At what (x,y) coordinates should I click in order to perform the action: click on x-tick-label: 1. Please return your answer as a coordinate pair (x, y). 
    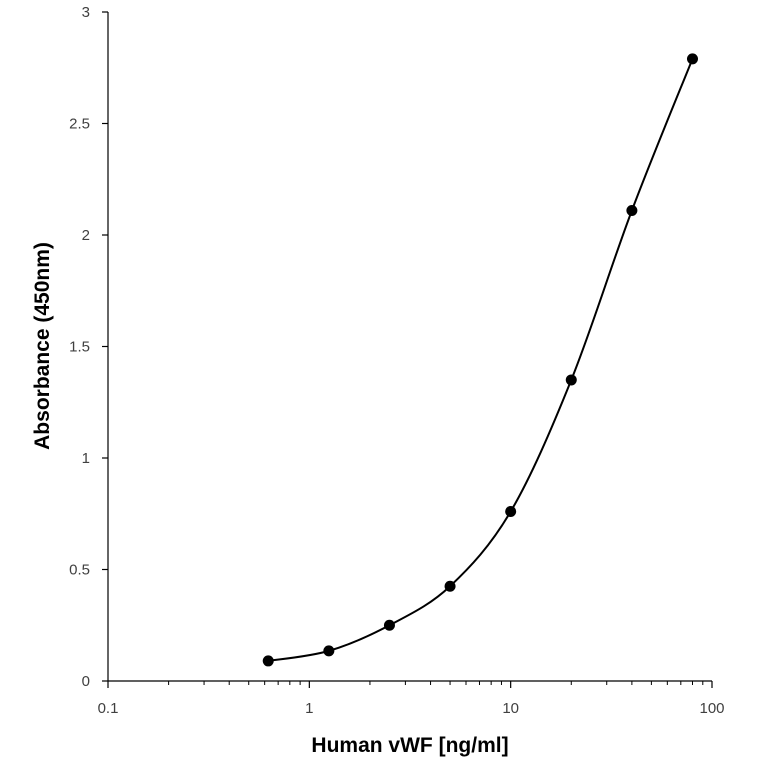
    Looking at the image, I should click on (309, 708).